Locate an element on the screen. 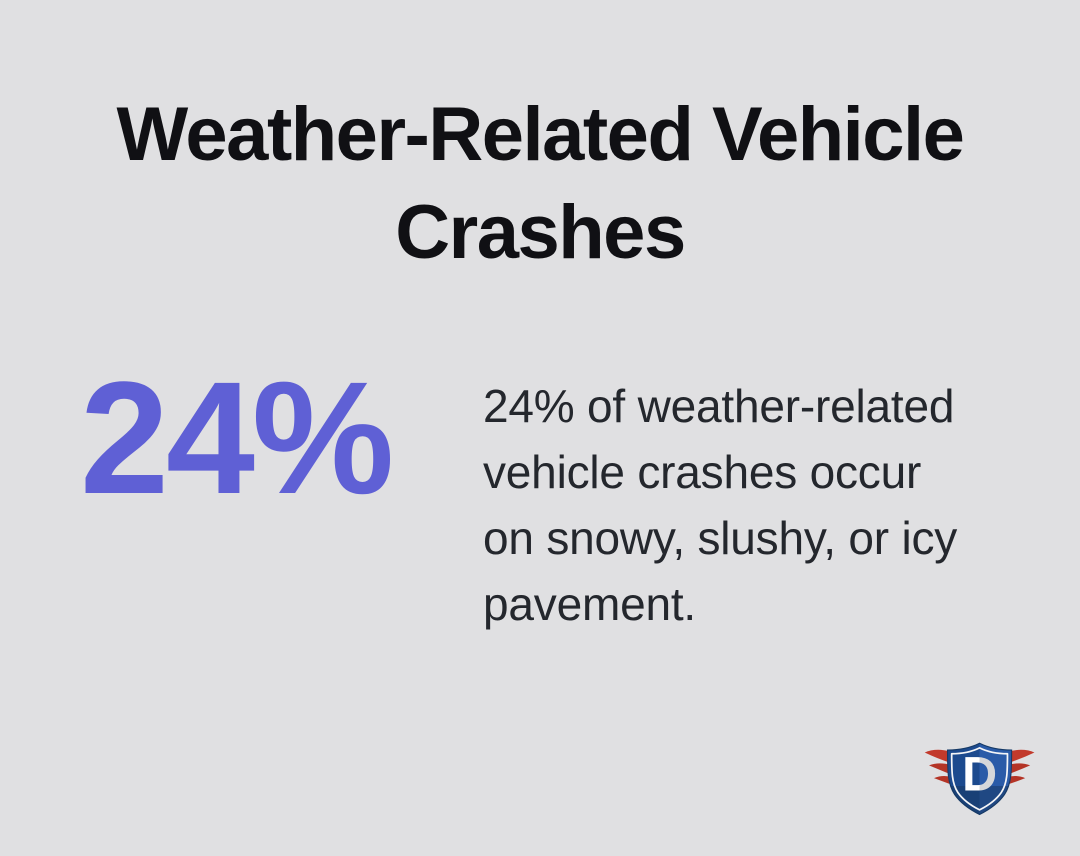  stat-value: 24% is located at coordinates (237, 437).